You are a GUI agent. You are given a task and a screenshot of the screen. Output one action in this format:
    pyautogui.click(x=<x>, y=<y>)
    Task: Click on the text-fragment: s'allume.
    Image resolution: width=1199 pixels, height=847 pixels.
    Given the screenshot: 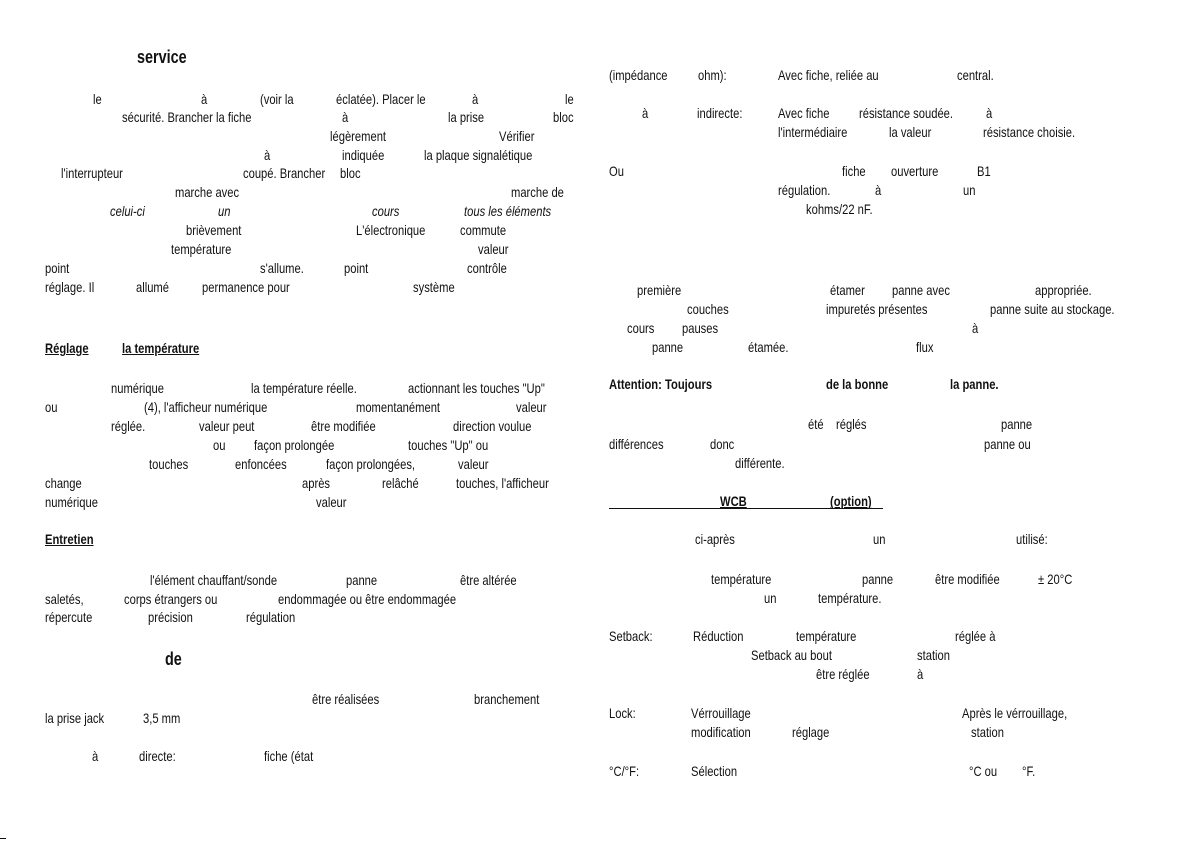 What is the action you would take?
    pyautogui.click(x=282, y=268)
    